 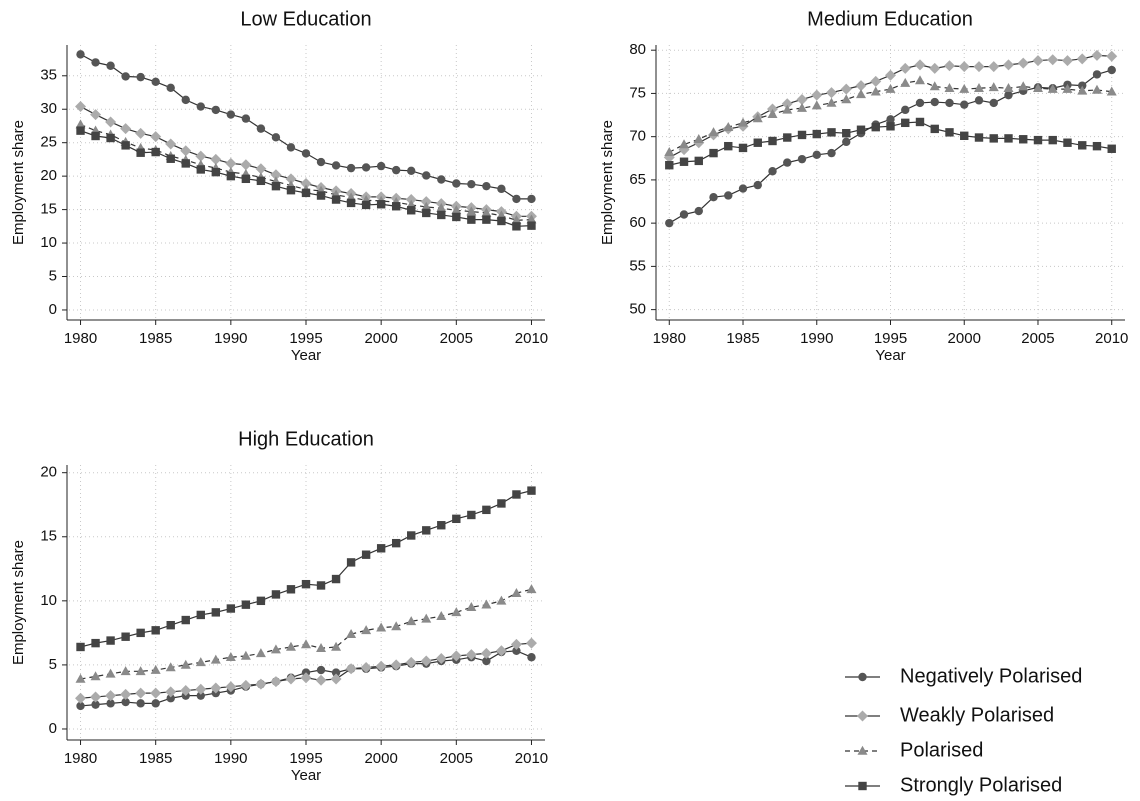 I want to click on y-tick-label: 65, so click(x=637, y=179).